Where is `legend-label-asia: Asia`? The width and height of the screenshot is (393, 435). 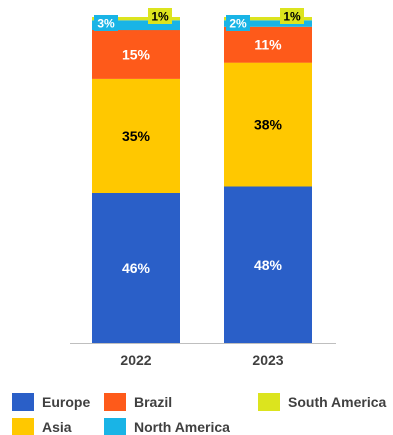 legend-label-asia: Asia is located at coordinates (57, 427).